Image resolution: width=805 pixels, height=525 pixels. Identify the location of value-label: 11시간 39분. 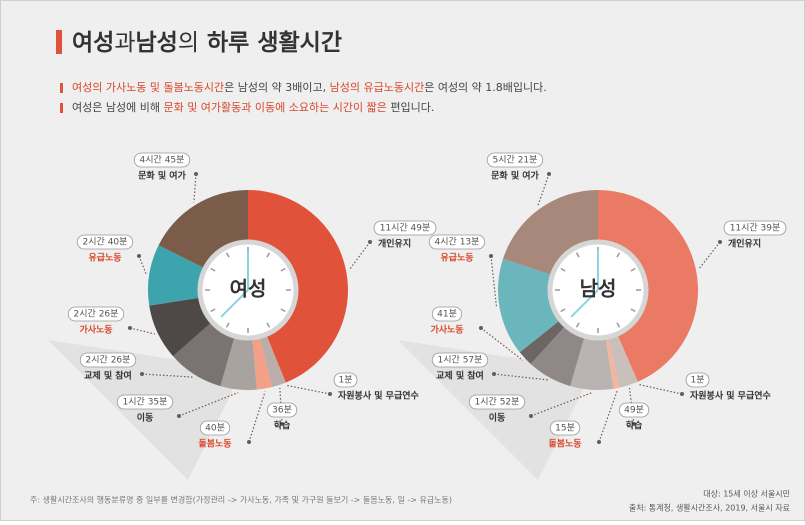
(755, 228).